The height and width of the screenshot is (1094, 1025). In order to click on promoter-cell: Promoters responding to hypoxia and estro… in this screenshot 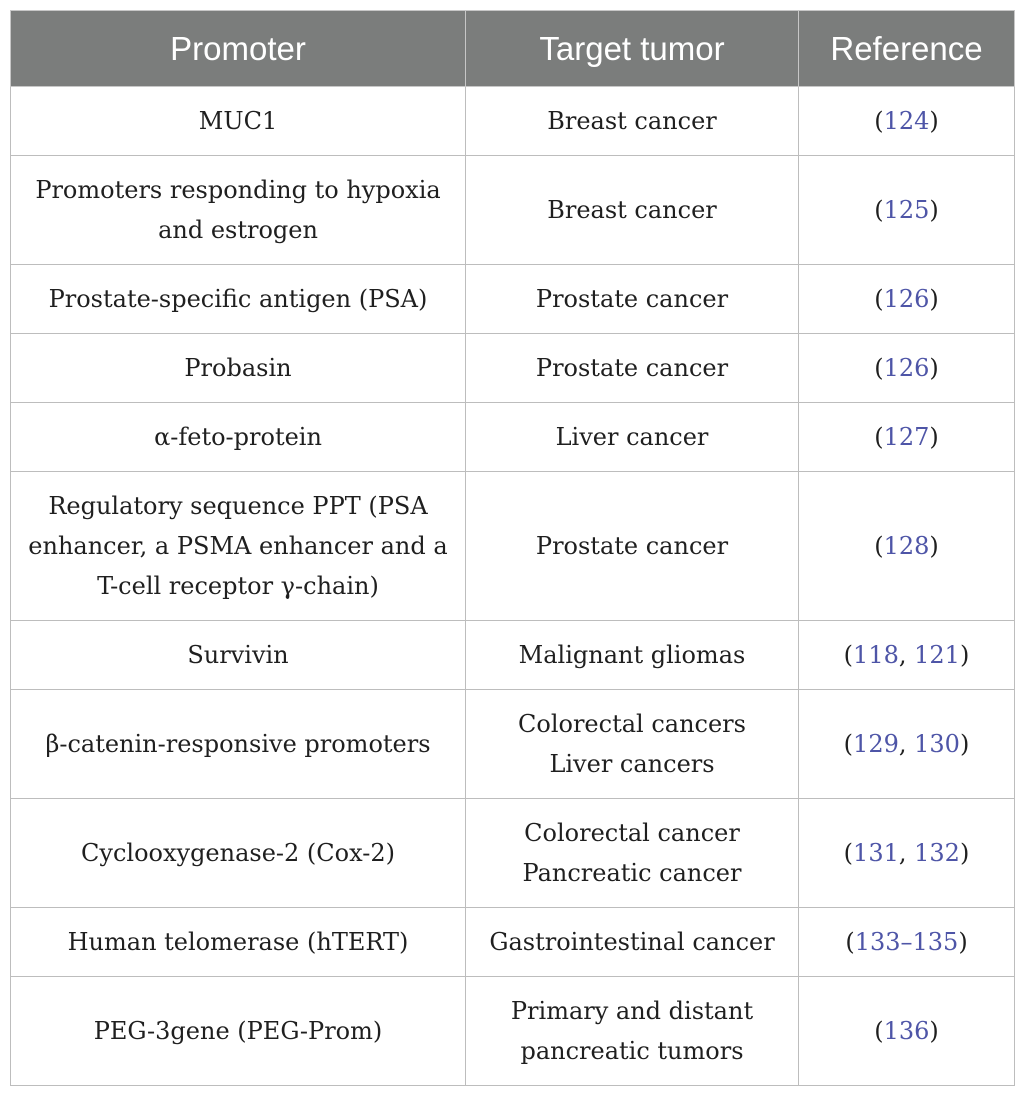, I will do `click(238, 210)`.